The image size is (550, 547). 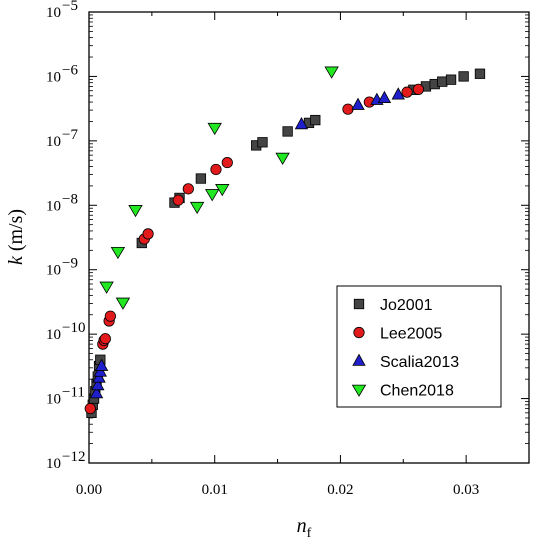 What do you see at coordinates (411, 334) in the screenshot?
I see `legend-label: Lee2005` at bounding box center [411, 334].